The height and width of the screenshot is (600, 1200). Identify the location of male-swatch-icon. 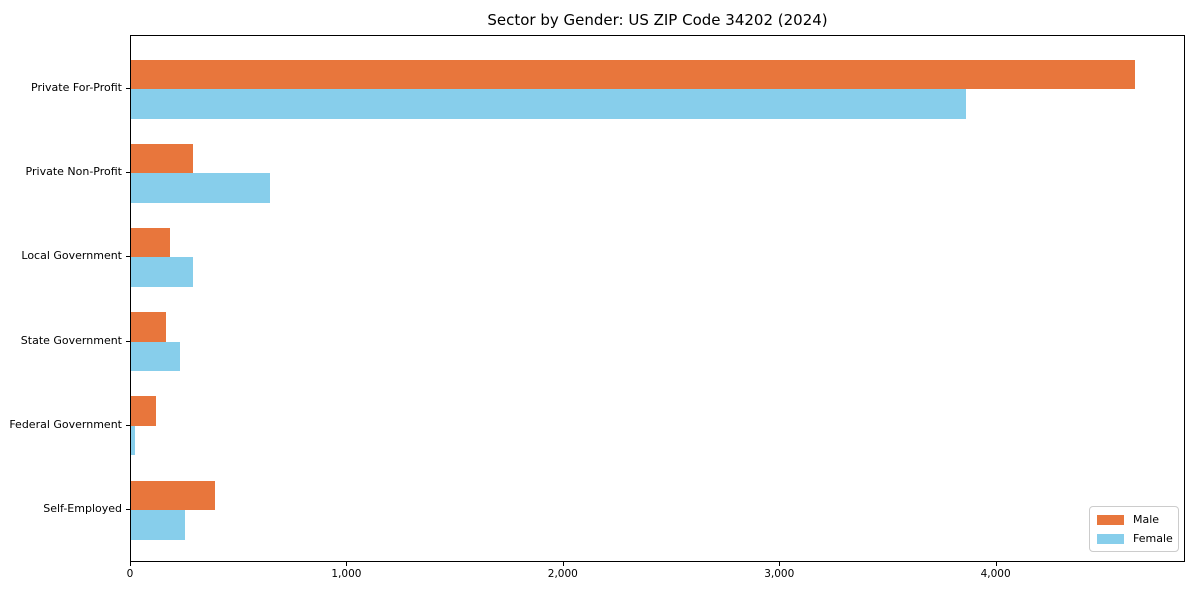
(1110, 519).